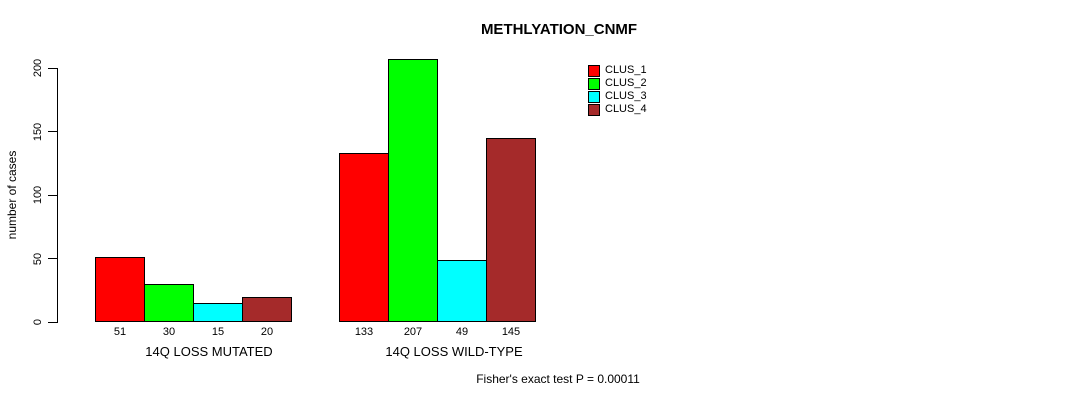 This screenshot has height=400, width=1090. What do you see at coordinates (218, 312) in the screenshot?
I see `bar-clus_3-group1` at bounding box center [218, 312].